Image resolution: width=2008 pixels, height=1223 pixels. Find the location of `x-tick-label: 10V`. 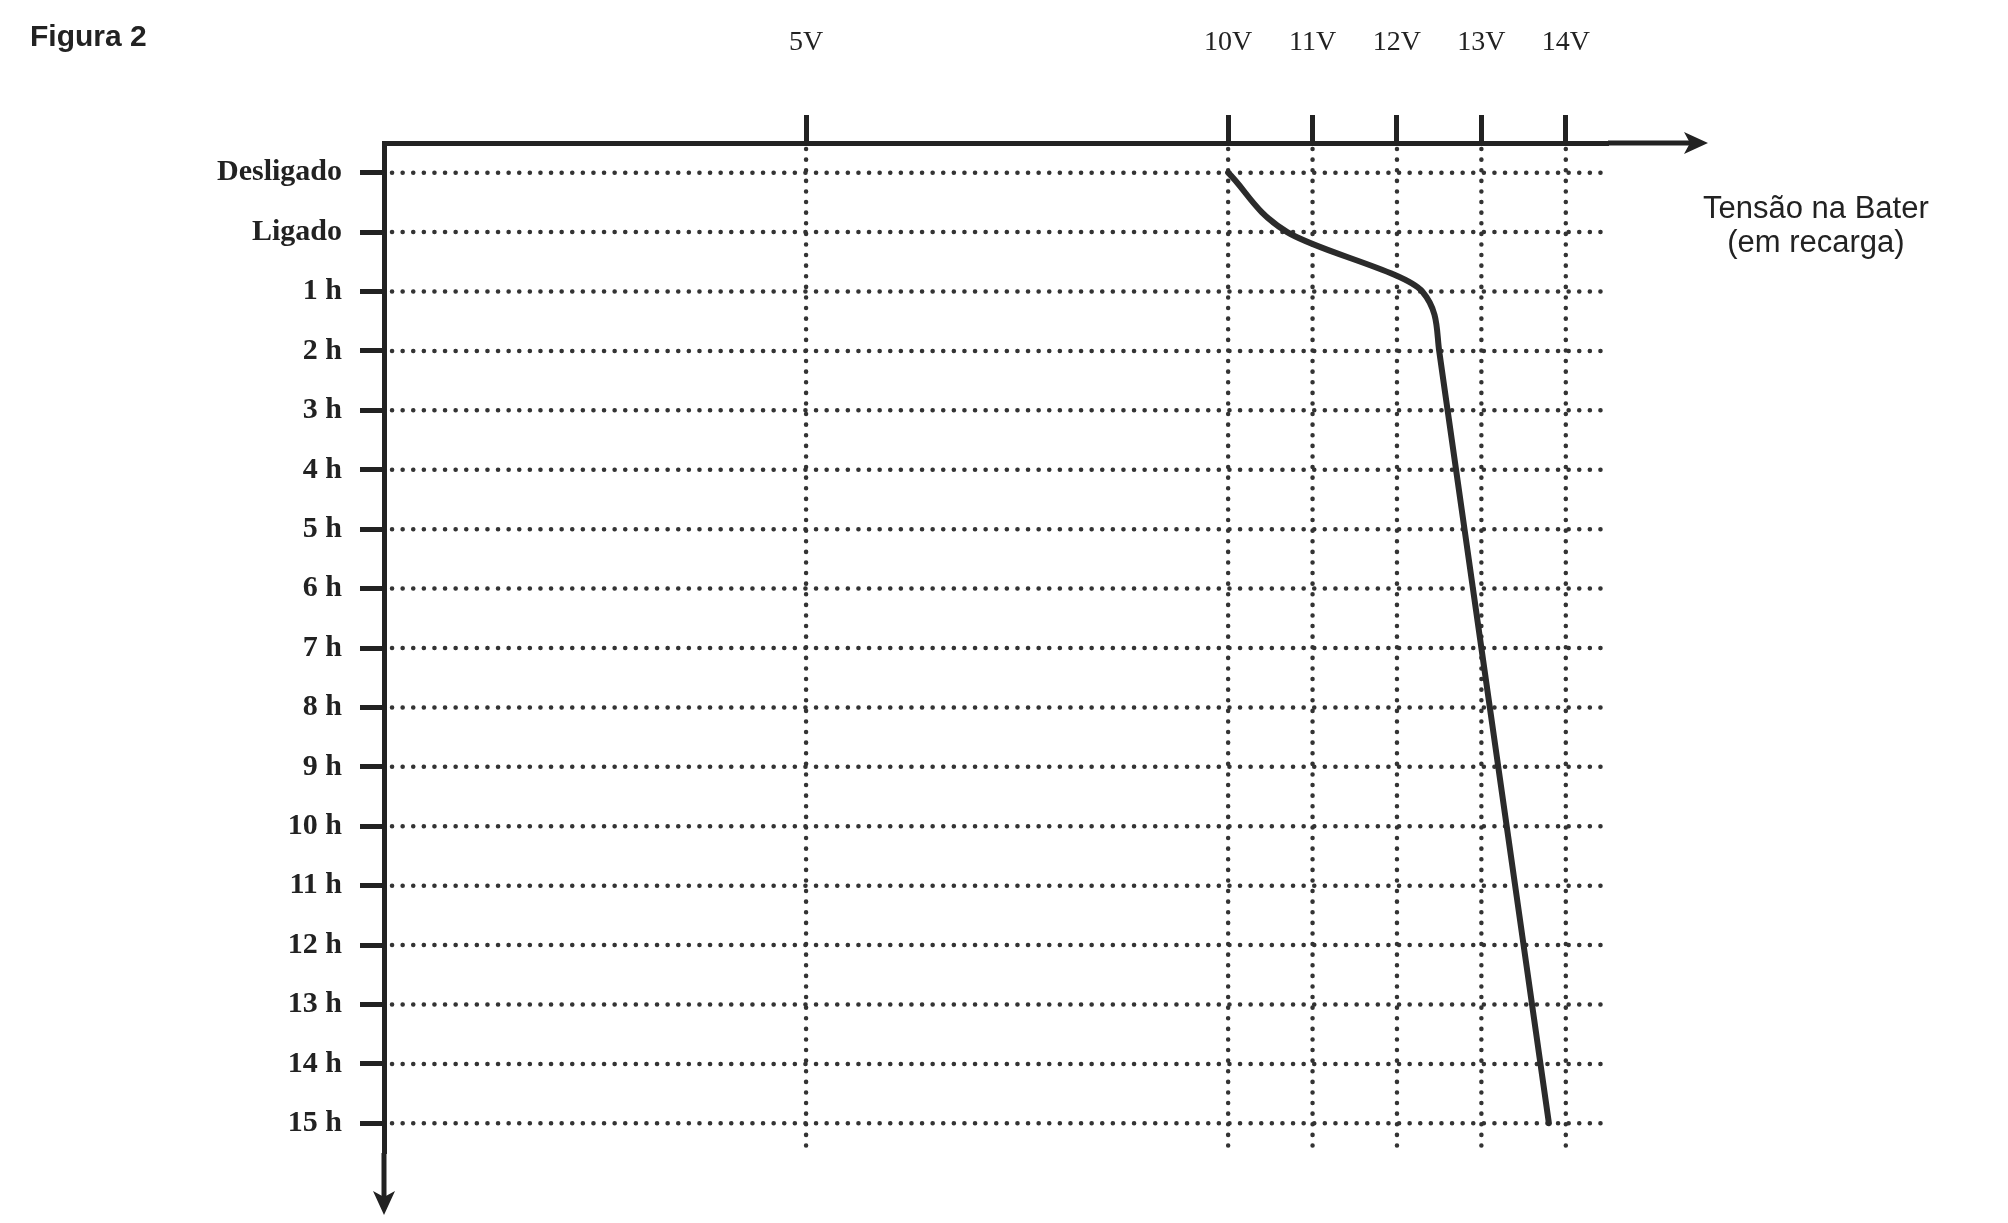

x-tick-label: 10V is located at coordinates (1228, 40).